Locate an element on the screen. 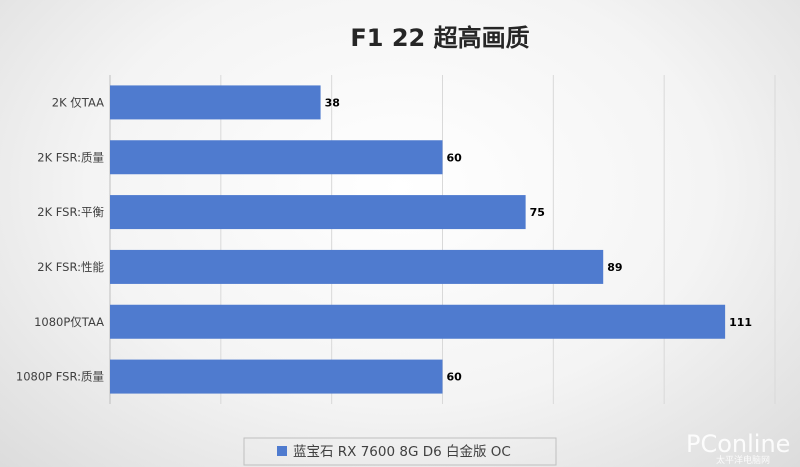 Image resolution: width=800 pixels, height=467 pixels. data-label: 38 is located at coordinates (332, 102).